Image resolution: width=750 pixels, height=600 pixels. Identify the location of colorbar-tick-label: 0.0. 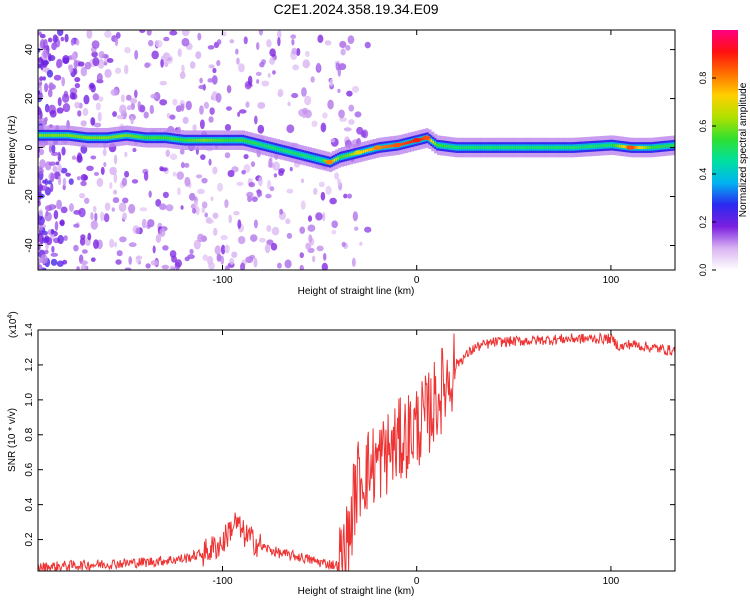
(703, 270).